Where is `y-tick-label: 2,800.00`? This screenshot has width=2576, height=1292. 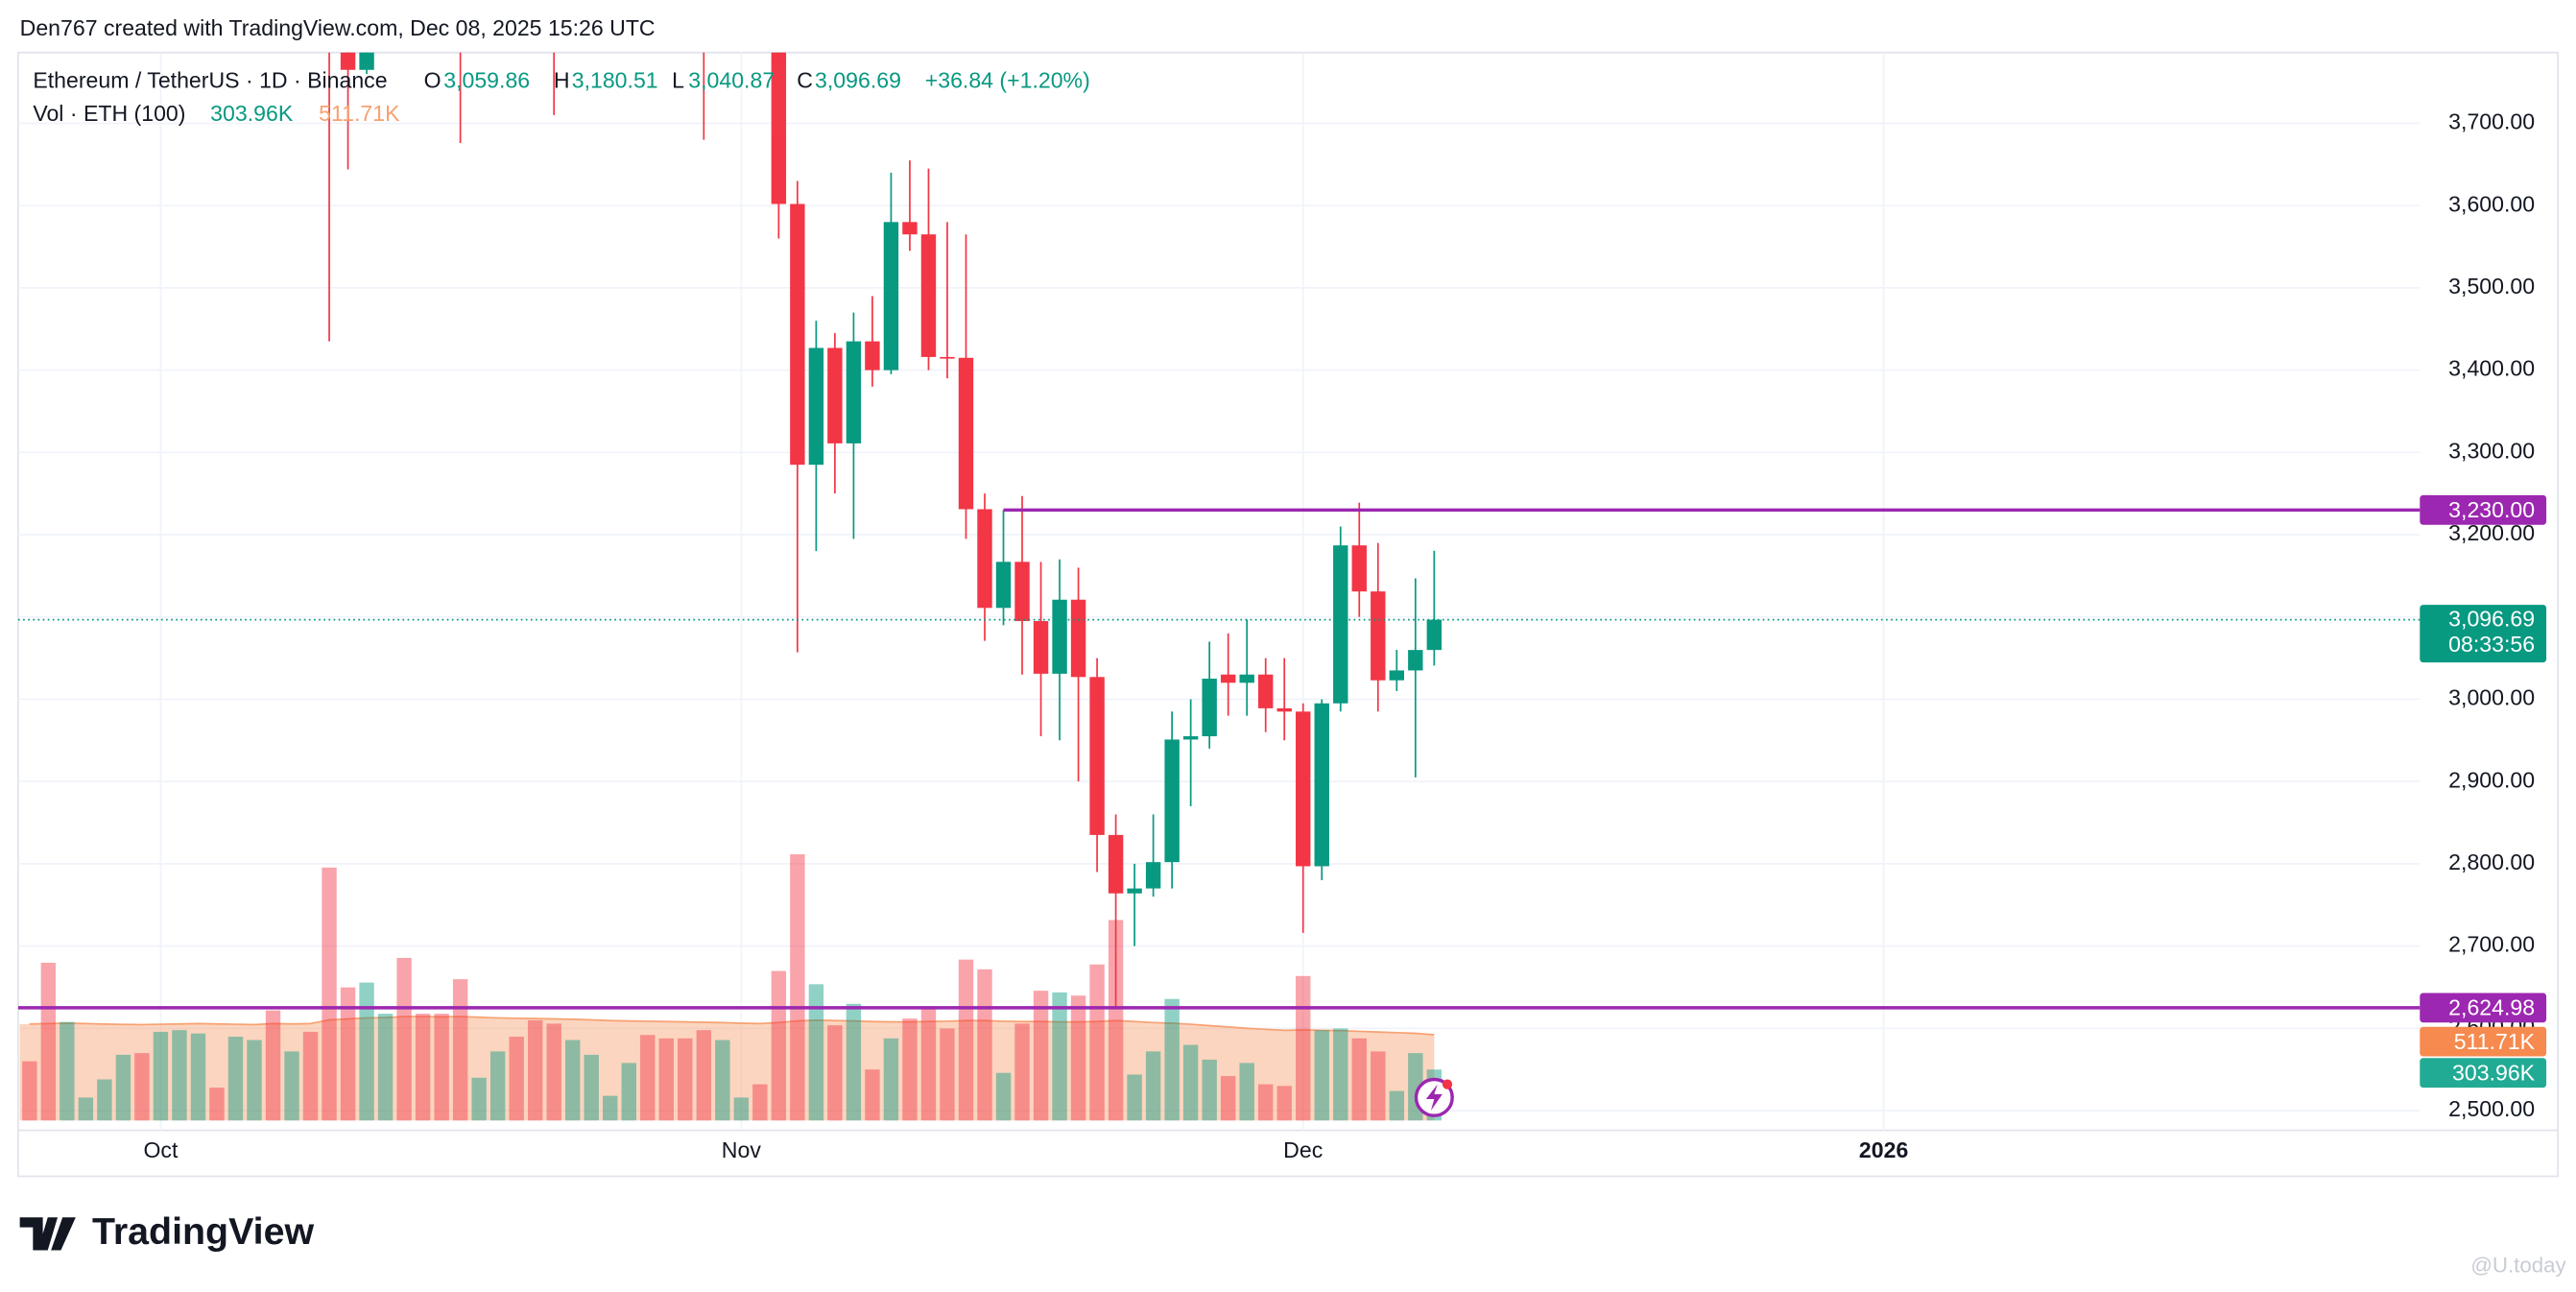 y-tick-label: 2,800.00 is located at coordinates (2491, 861).